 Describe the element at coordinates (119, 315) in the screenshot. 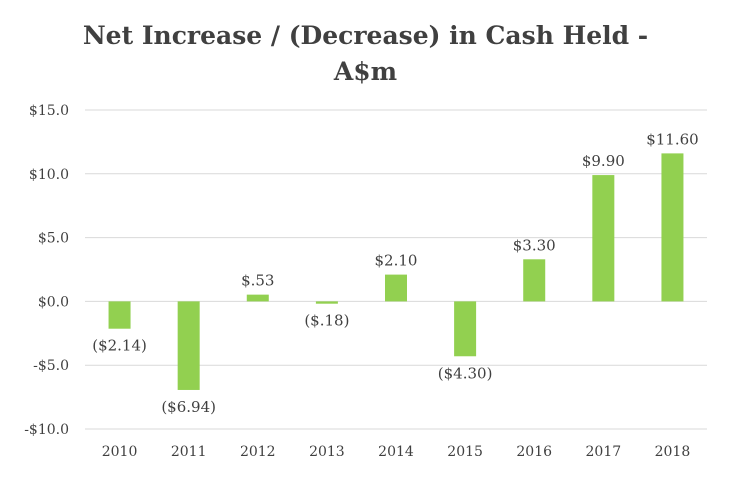

I see `bar-2010` at that location.